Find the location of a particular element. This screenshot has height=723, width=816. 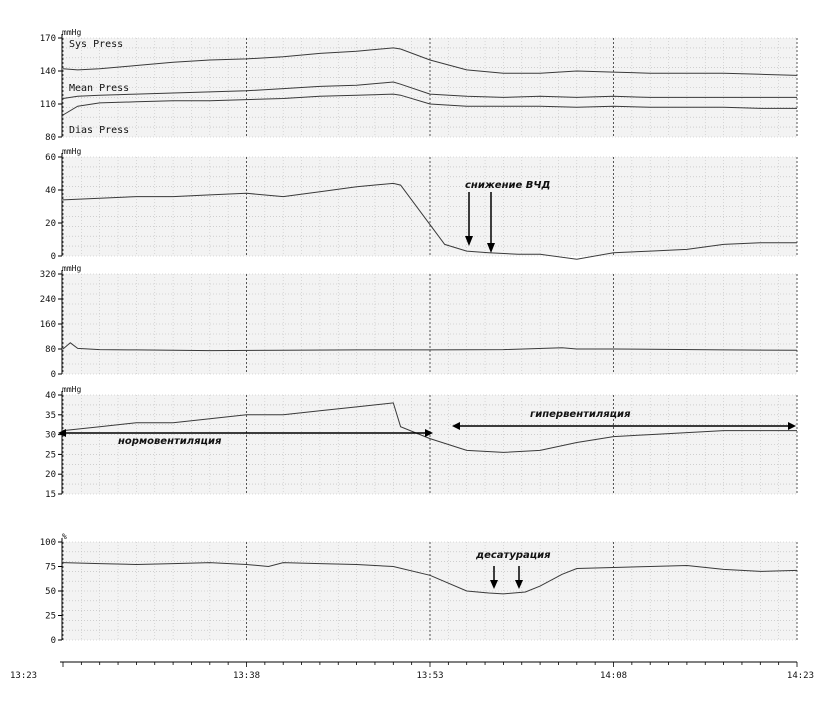

desat-arrow-2-head is located at coordinates (519, 584).